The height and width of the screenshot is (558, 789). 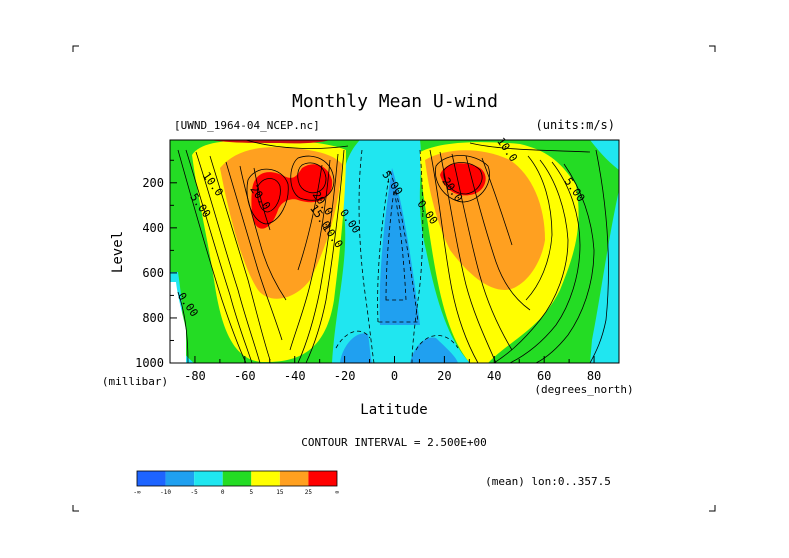 I want to click on x-axis: -80 -60 -40 -20 0 20 40 60 80, so click(x=394, y=369).